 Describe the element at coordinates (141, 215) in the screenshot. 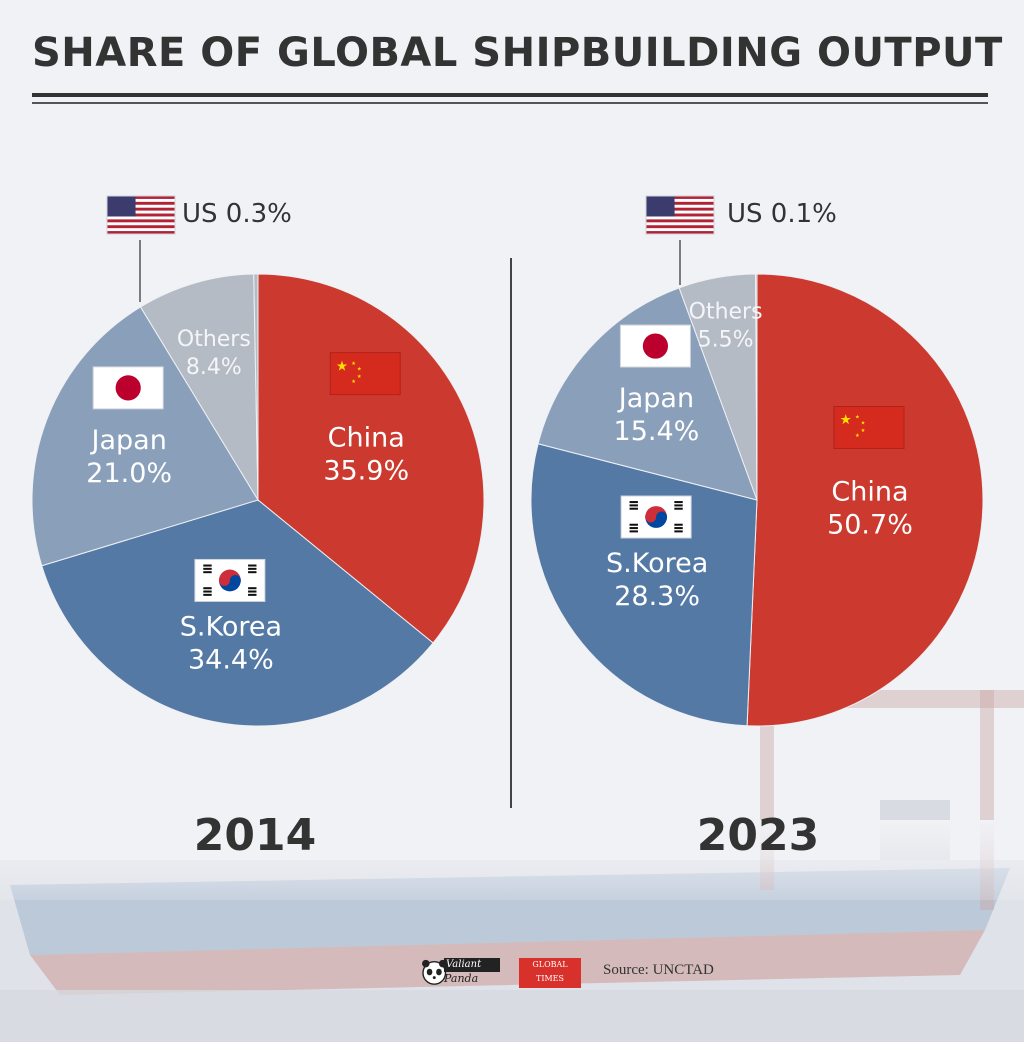

I see `flag-us-2014-icon` at that location.